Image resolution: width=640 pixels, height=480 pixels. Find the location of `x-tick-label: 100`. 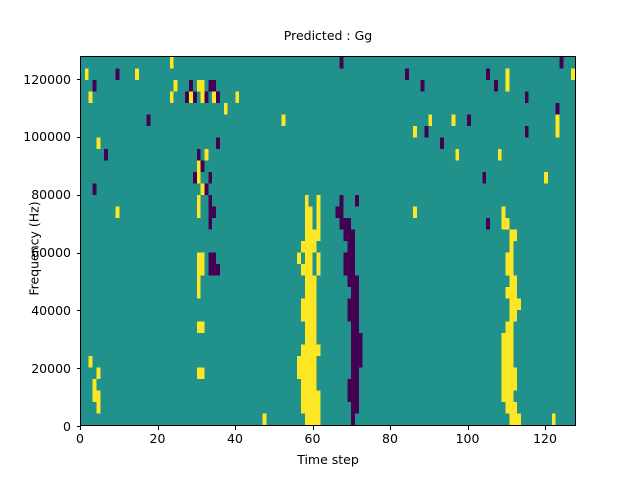

x-tick-label: 100 is located at coordinates (467, 438).